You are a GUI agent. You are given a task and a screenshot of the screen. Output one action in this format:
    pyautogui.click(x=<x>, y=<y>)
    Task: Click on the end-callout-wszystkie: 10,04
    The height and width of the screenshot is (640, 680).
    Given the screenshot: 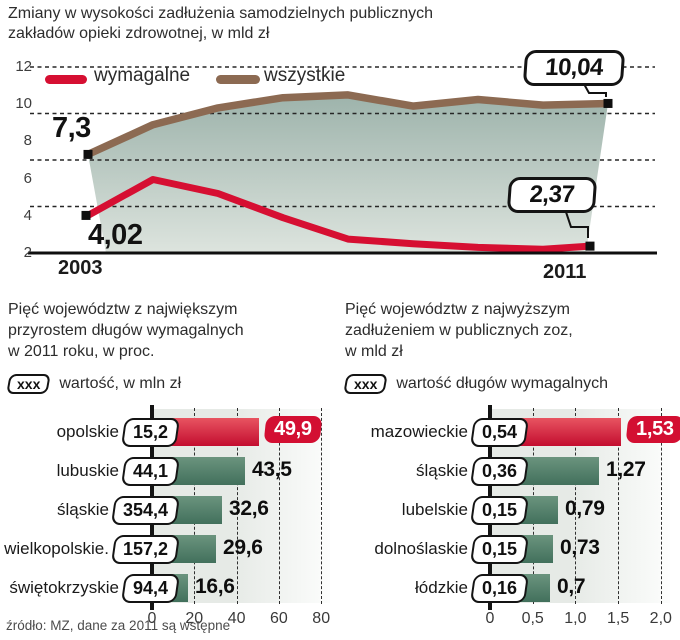 What is the action you would take?
    pyautogui.click(x=574, y=68)
    